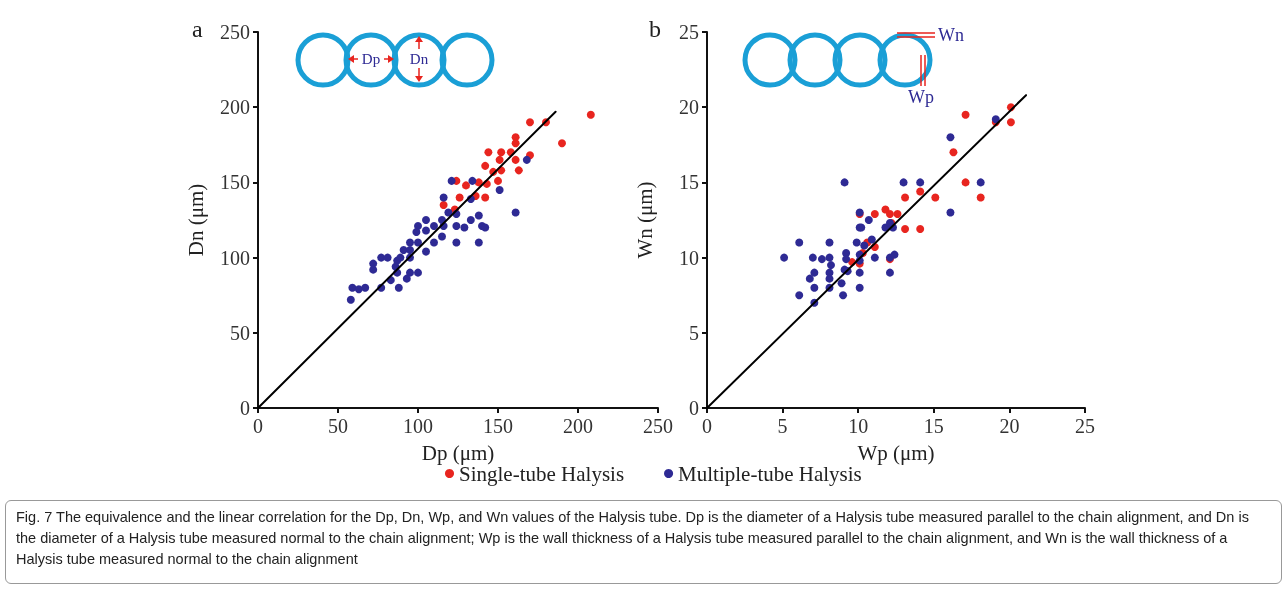  I want to click on x-axis-title: Dp (μm), so click(458, 452).